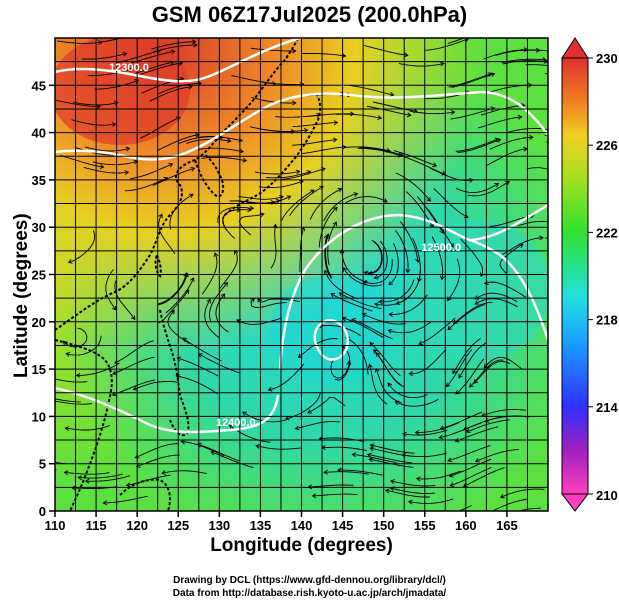 This screenshot has width=619, height=605. Describe the element at coordinates (236, 423) in the screenshot. I see `contour-label: 12400.0` at that location.